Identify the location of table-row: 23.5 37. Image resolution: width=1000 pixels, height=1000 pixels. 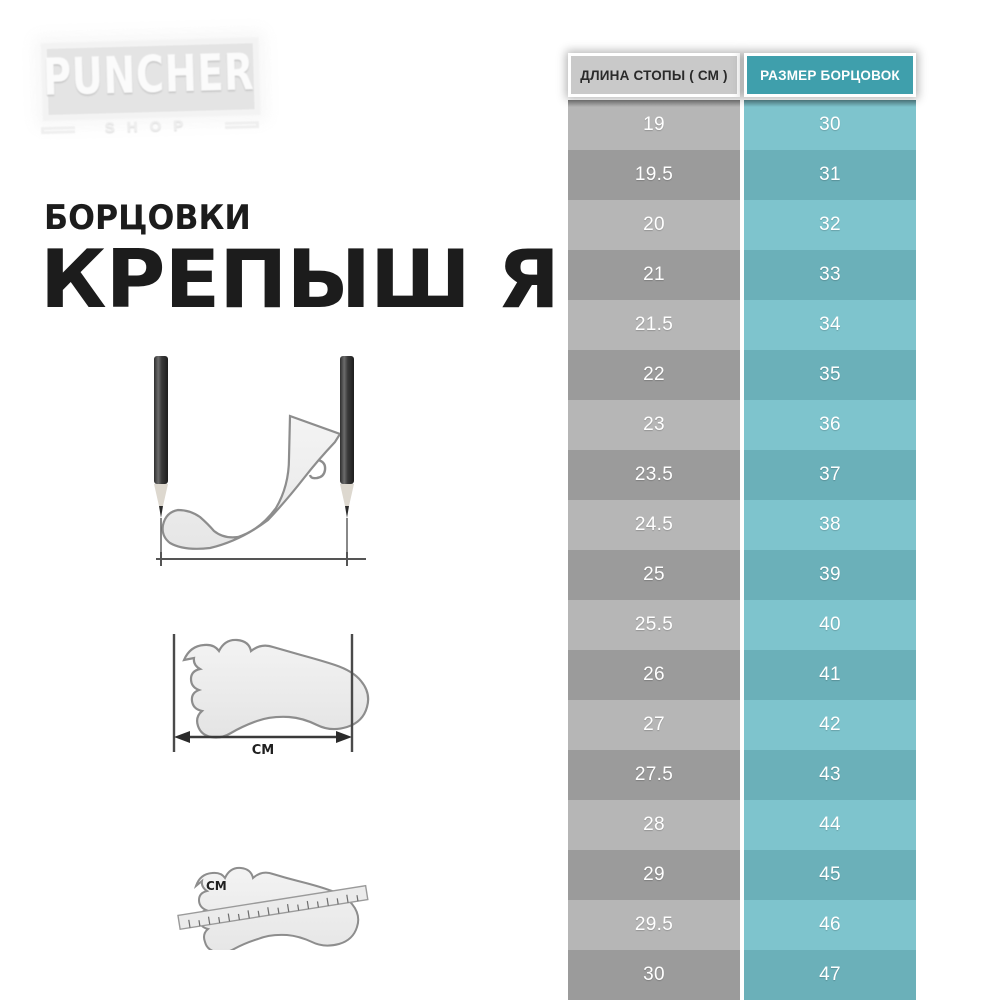
(742, 475).